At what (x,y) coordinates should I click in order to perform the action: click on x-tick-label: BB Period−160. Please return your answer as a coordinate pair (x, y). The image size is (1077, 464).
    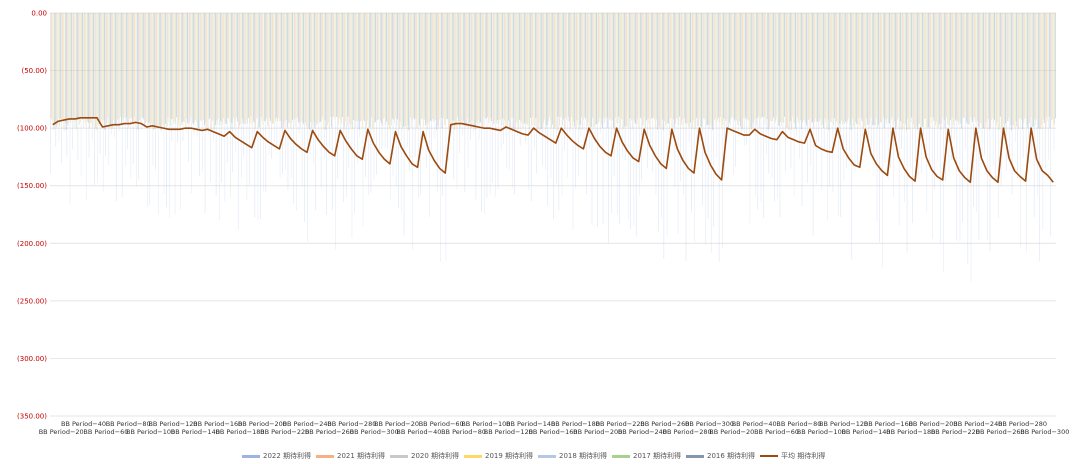
    Looking at the image, I should click on (888, 424).